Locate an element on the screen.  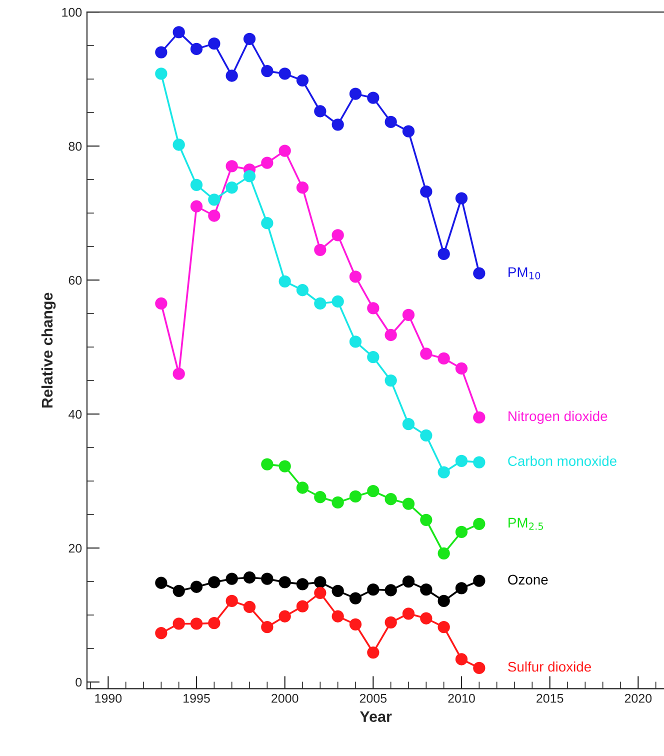
x-axis-title: Year is located at coordinates (376, 716).